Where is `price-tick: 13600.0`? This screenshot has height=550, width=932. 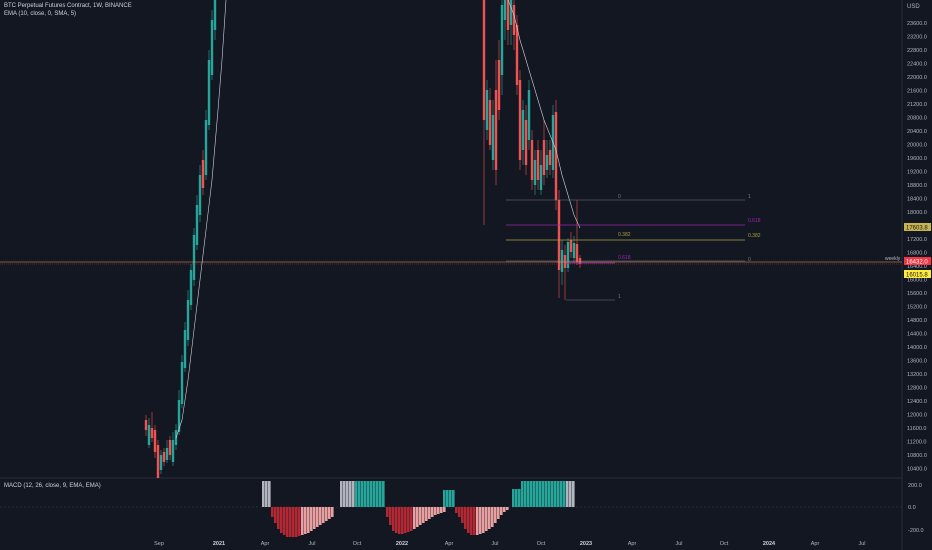 price-tick: 13600.0 is located at coordinates (917, 362).